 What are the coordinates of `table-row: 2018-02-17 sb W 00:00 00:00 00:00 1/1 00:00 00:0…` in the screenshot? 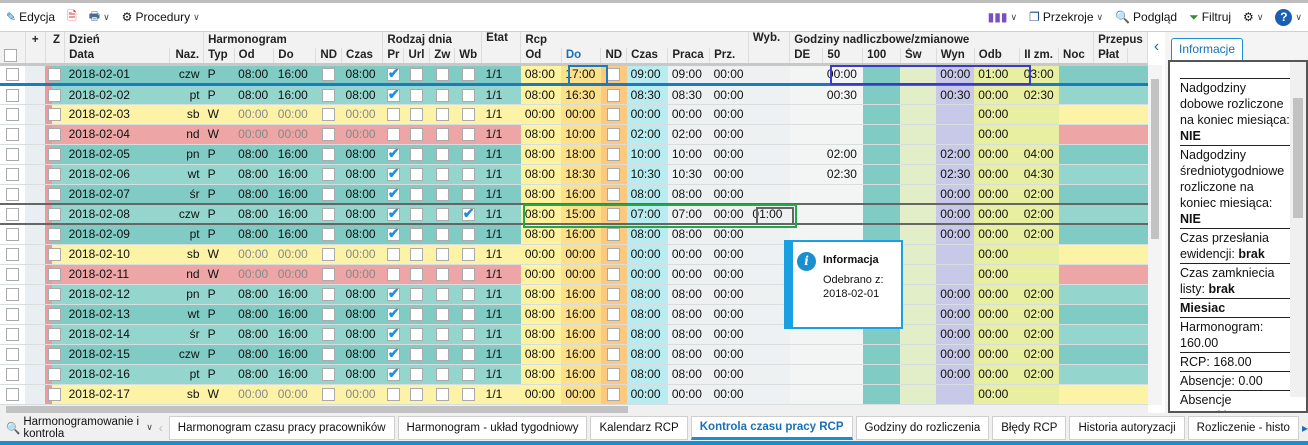 It's located at (574, 394).